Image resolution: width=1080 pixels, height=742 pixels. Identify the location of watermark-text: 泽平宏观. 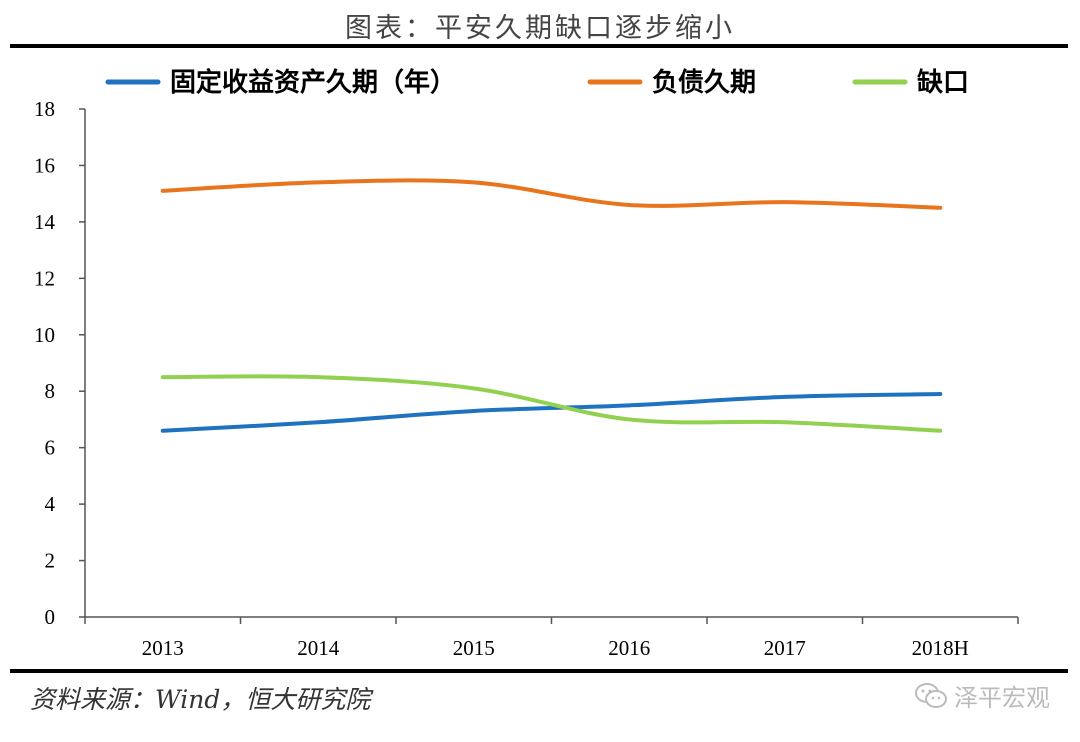
(1002, 698).